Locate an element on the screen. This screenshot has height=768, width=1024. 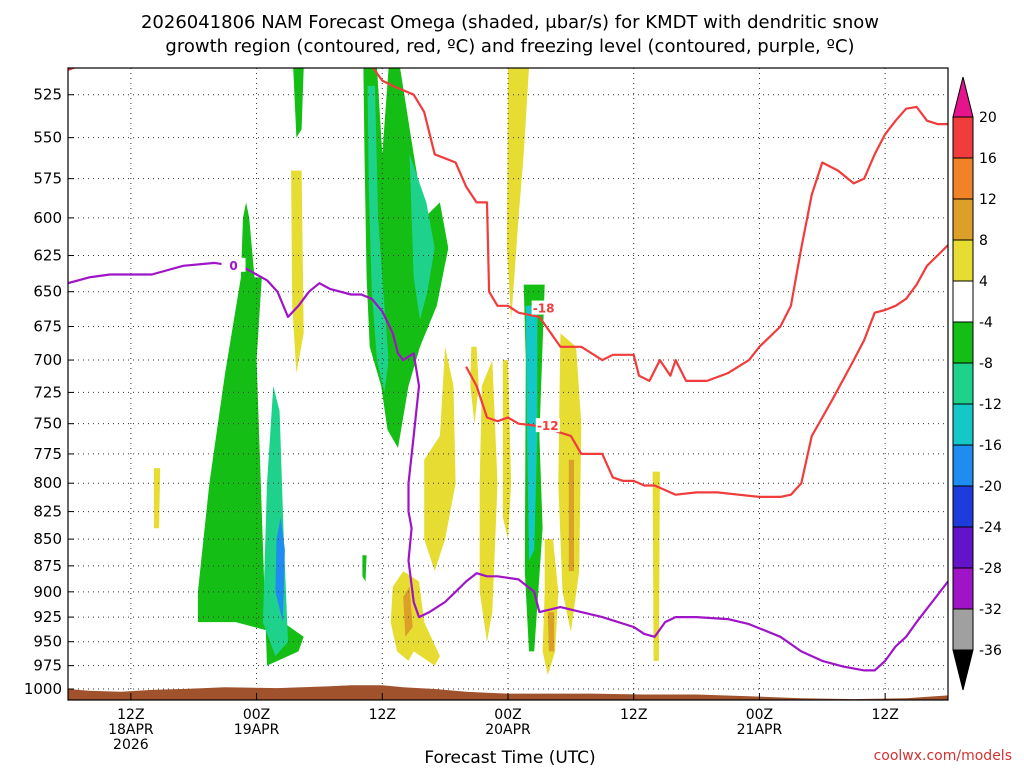
y-tick-label-2: 575 is located at coordinates (47, 179).